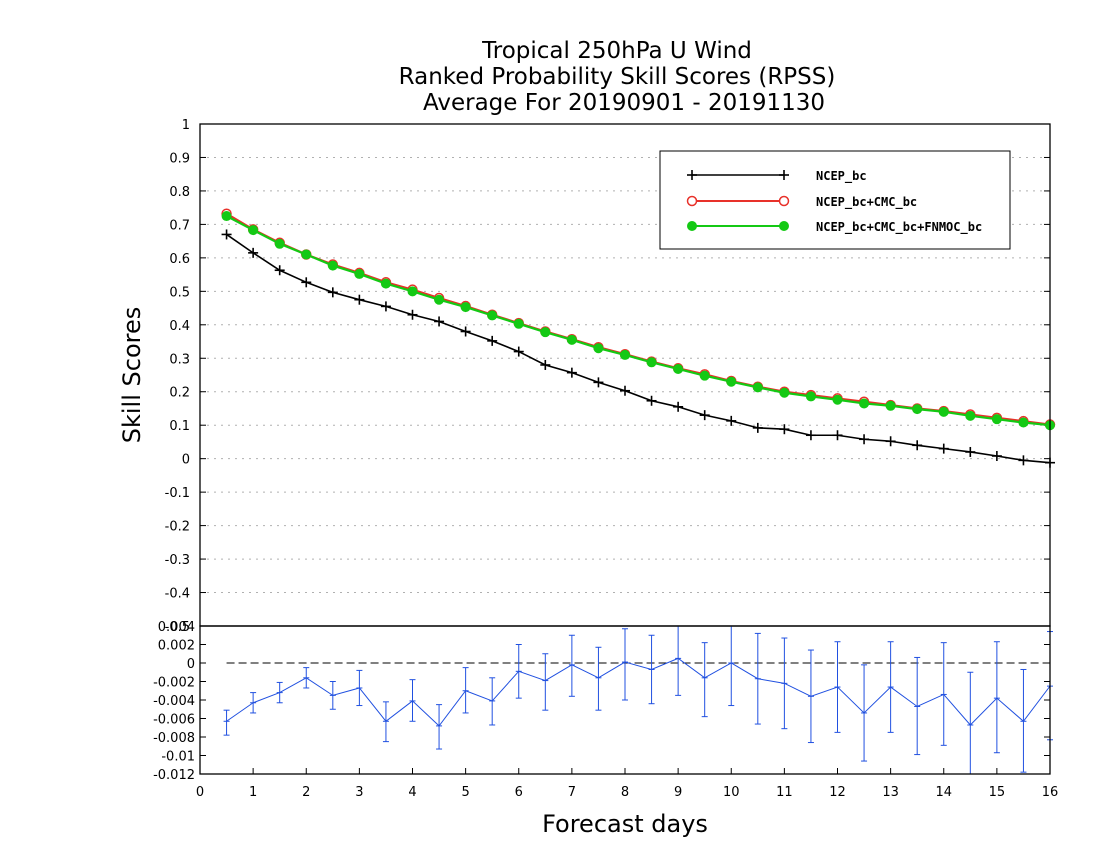 This screenshot has width=1100, height=850. What do you see at coordinates (179, 426) in the screenshot?
I see `top-y-tick-label: 0.1` at bounding box center [179, 426].